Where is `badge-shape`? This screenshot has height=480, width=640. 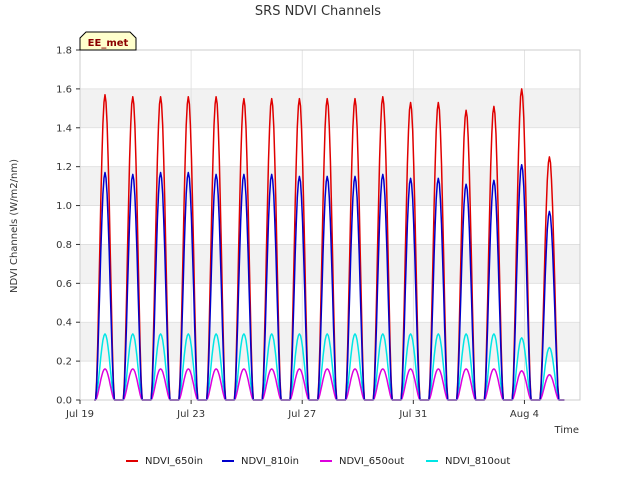
badge-shape is located at coordinates (108, 41).